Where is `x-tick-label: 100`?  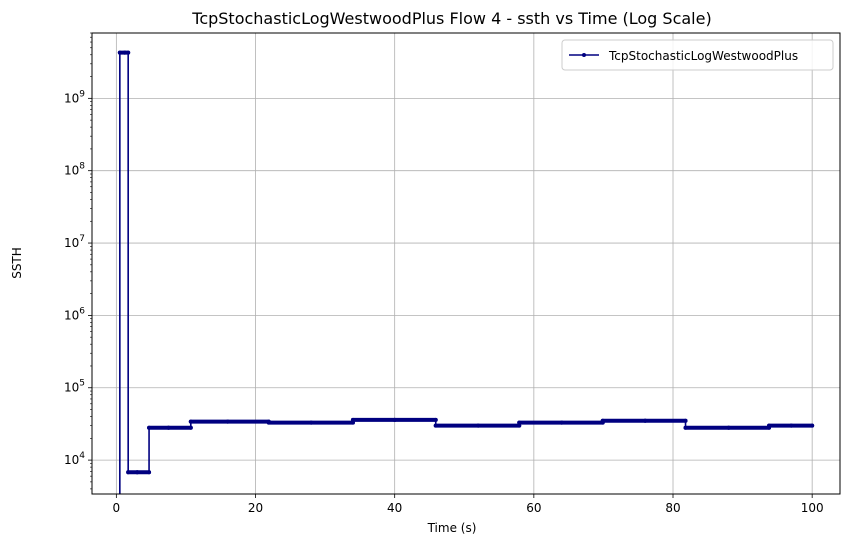
x-tick-label: 100 is located at coordinates (812, 508).